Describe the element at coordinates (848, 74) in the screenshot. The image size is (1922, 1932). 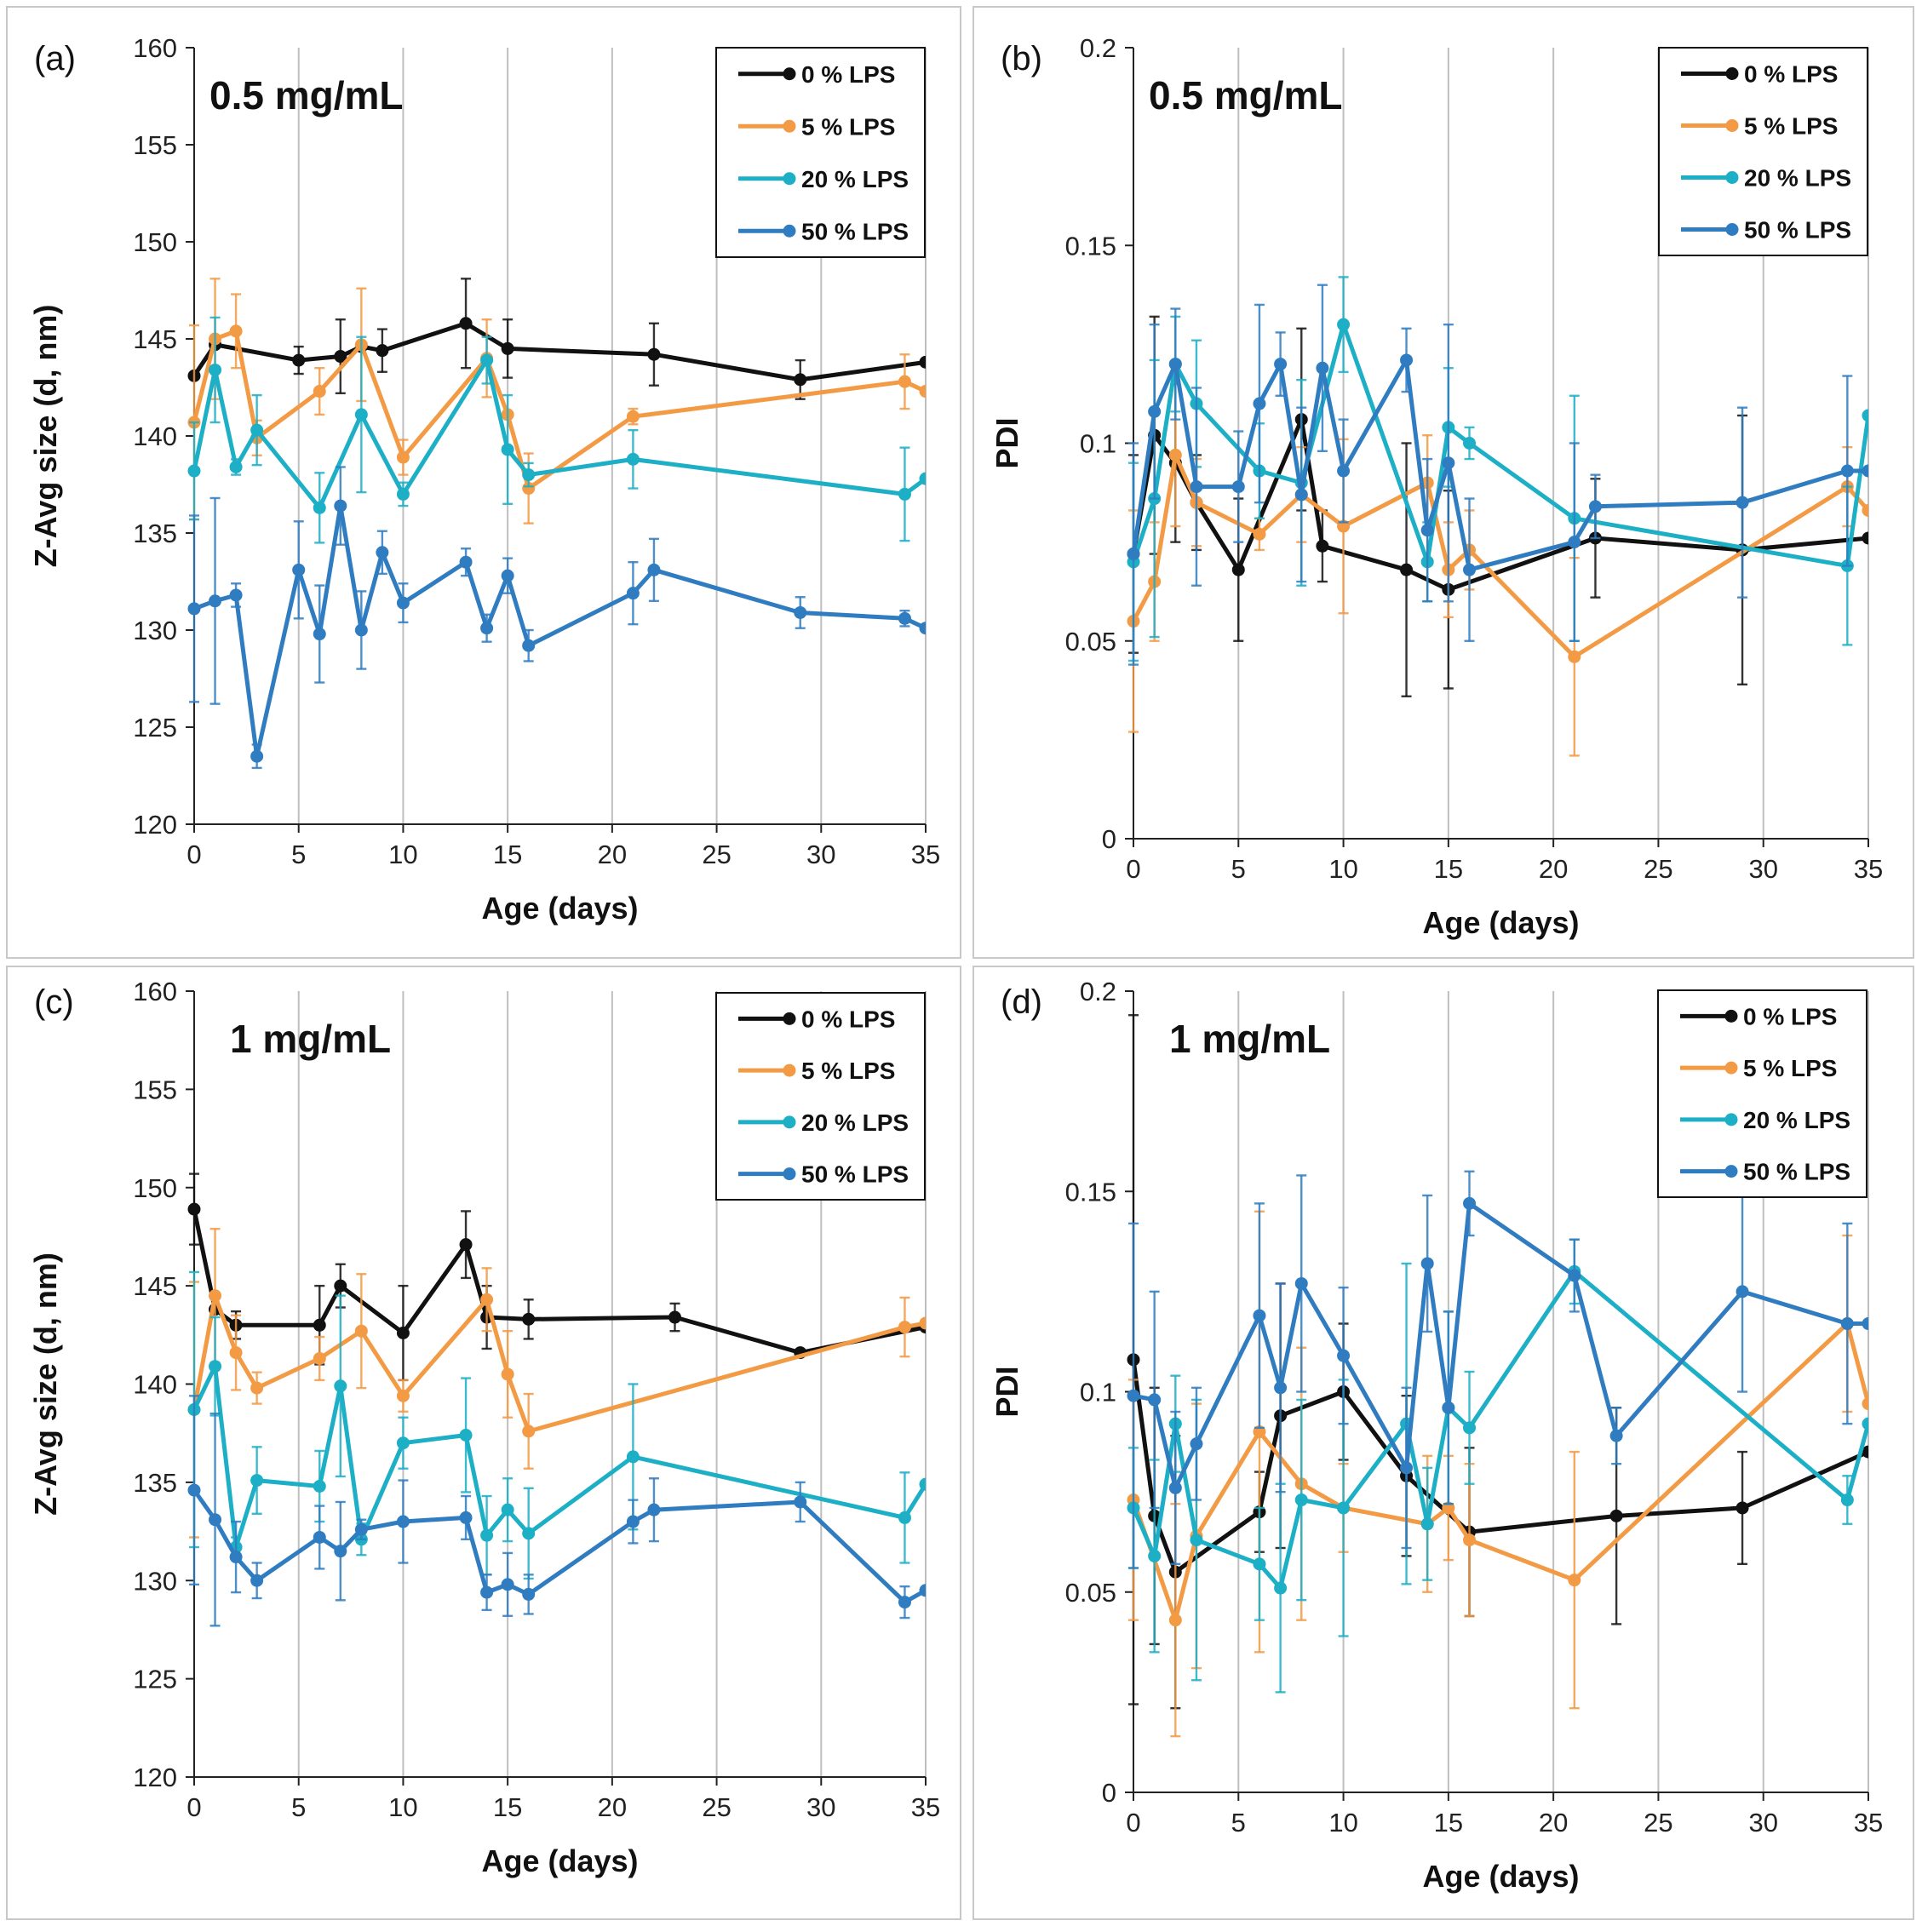
I see `legend-label: 0 % LPS` at that location.